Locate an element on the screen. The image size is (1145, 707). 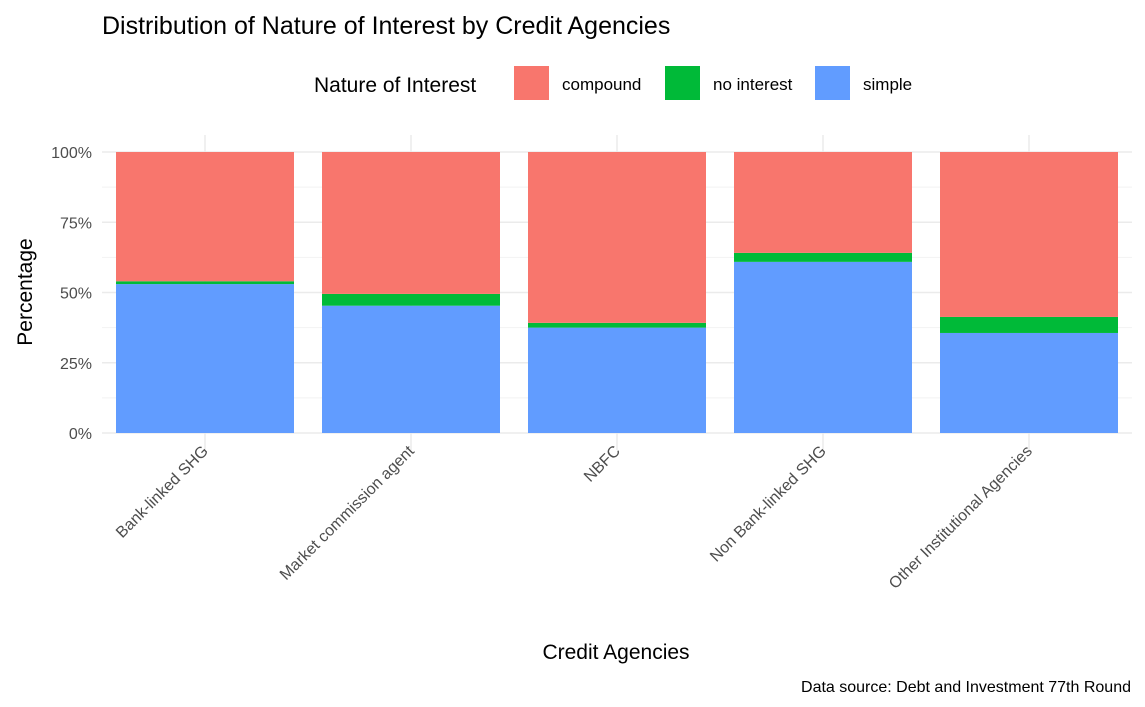
legend-label: simple is located at coordinates (887, 84).